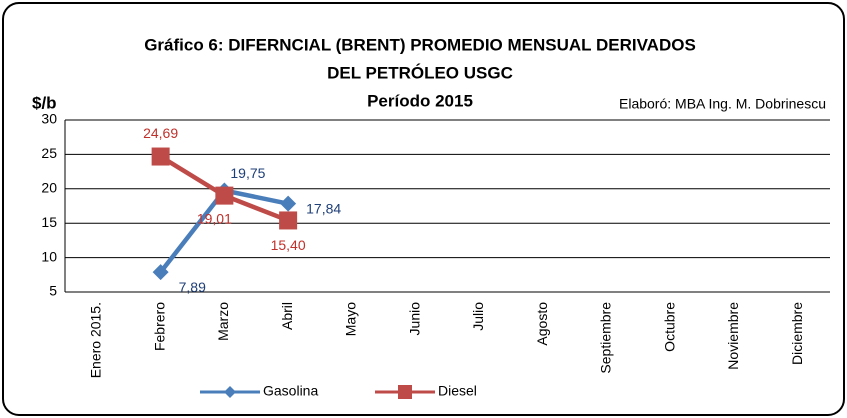 The height and width of the screenshot is (418, 847). I want to click on chart-title-line2: DEL PETRÓLEO USGC, so click(420, 72).